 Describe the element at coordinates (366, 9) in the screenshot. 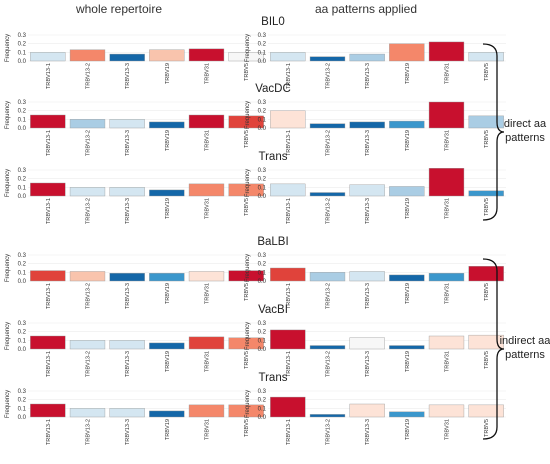

I see `header-aa-patterns-applied: aa patterns applied` at that location.